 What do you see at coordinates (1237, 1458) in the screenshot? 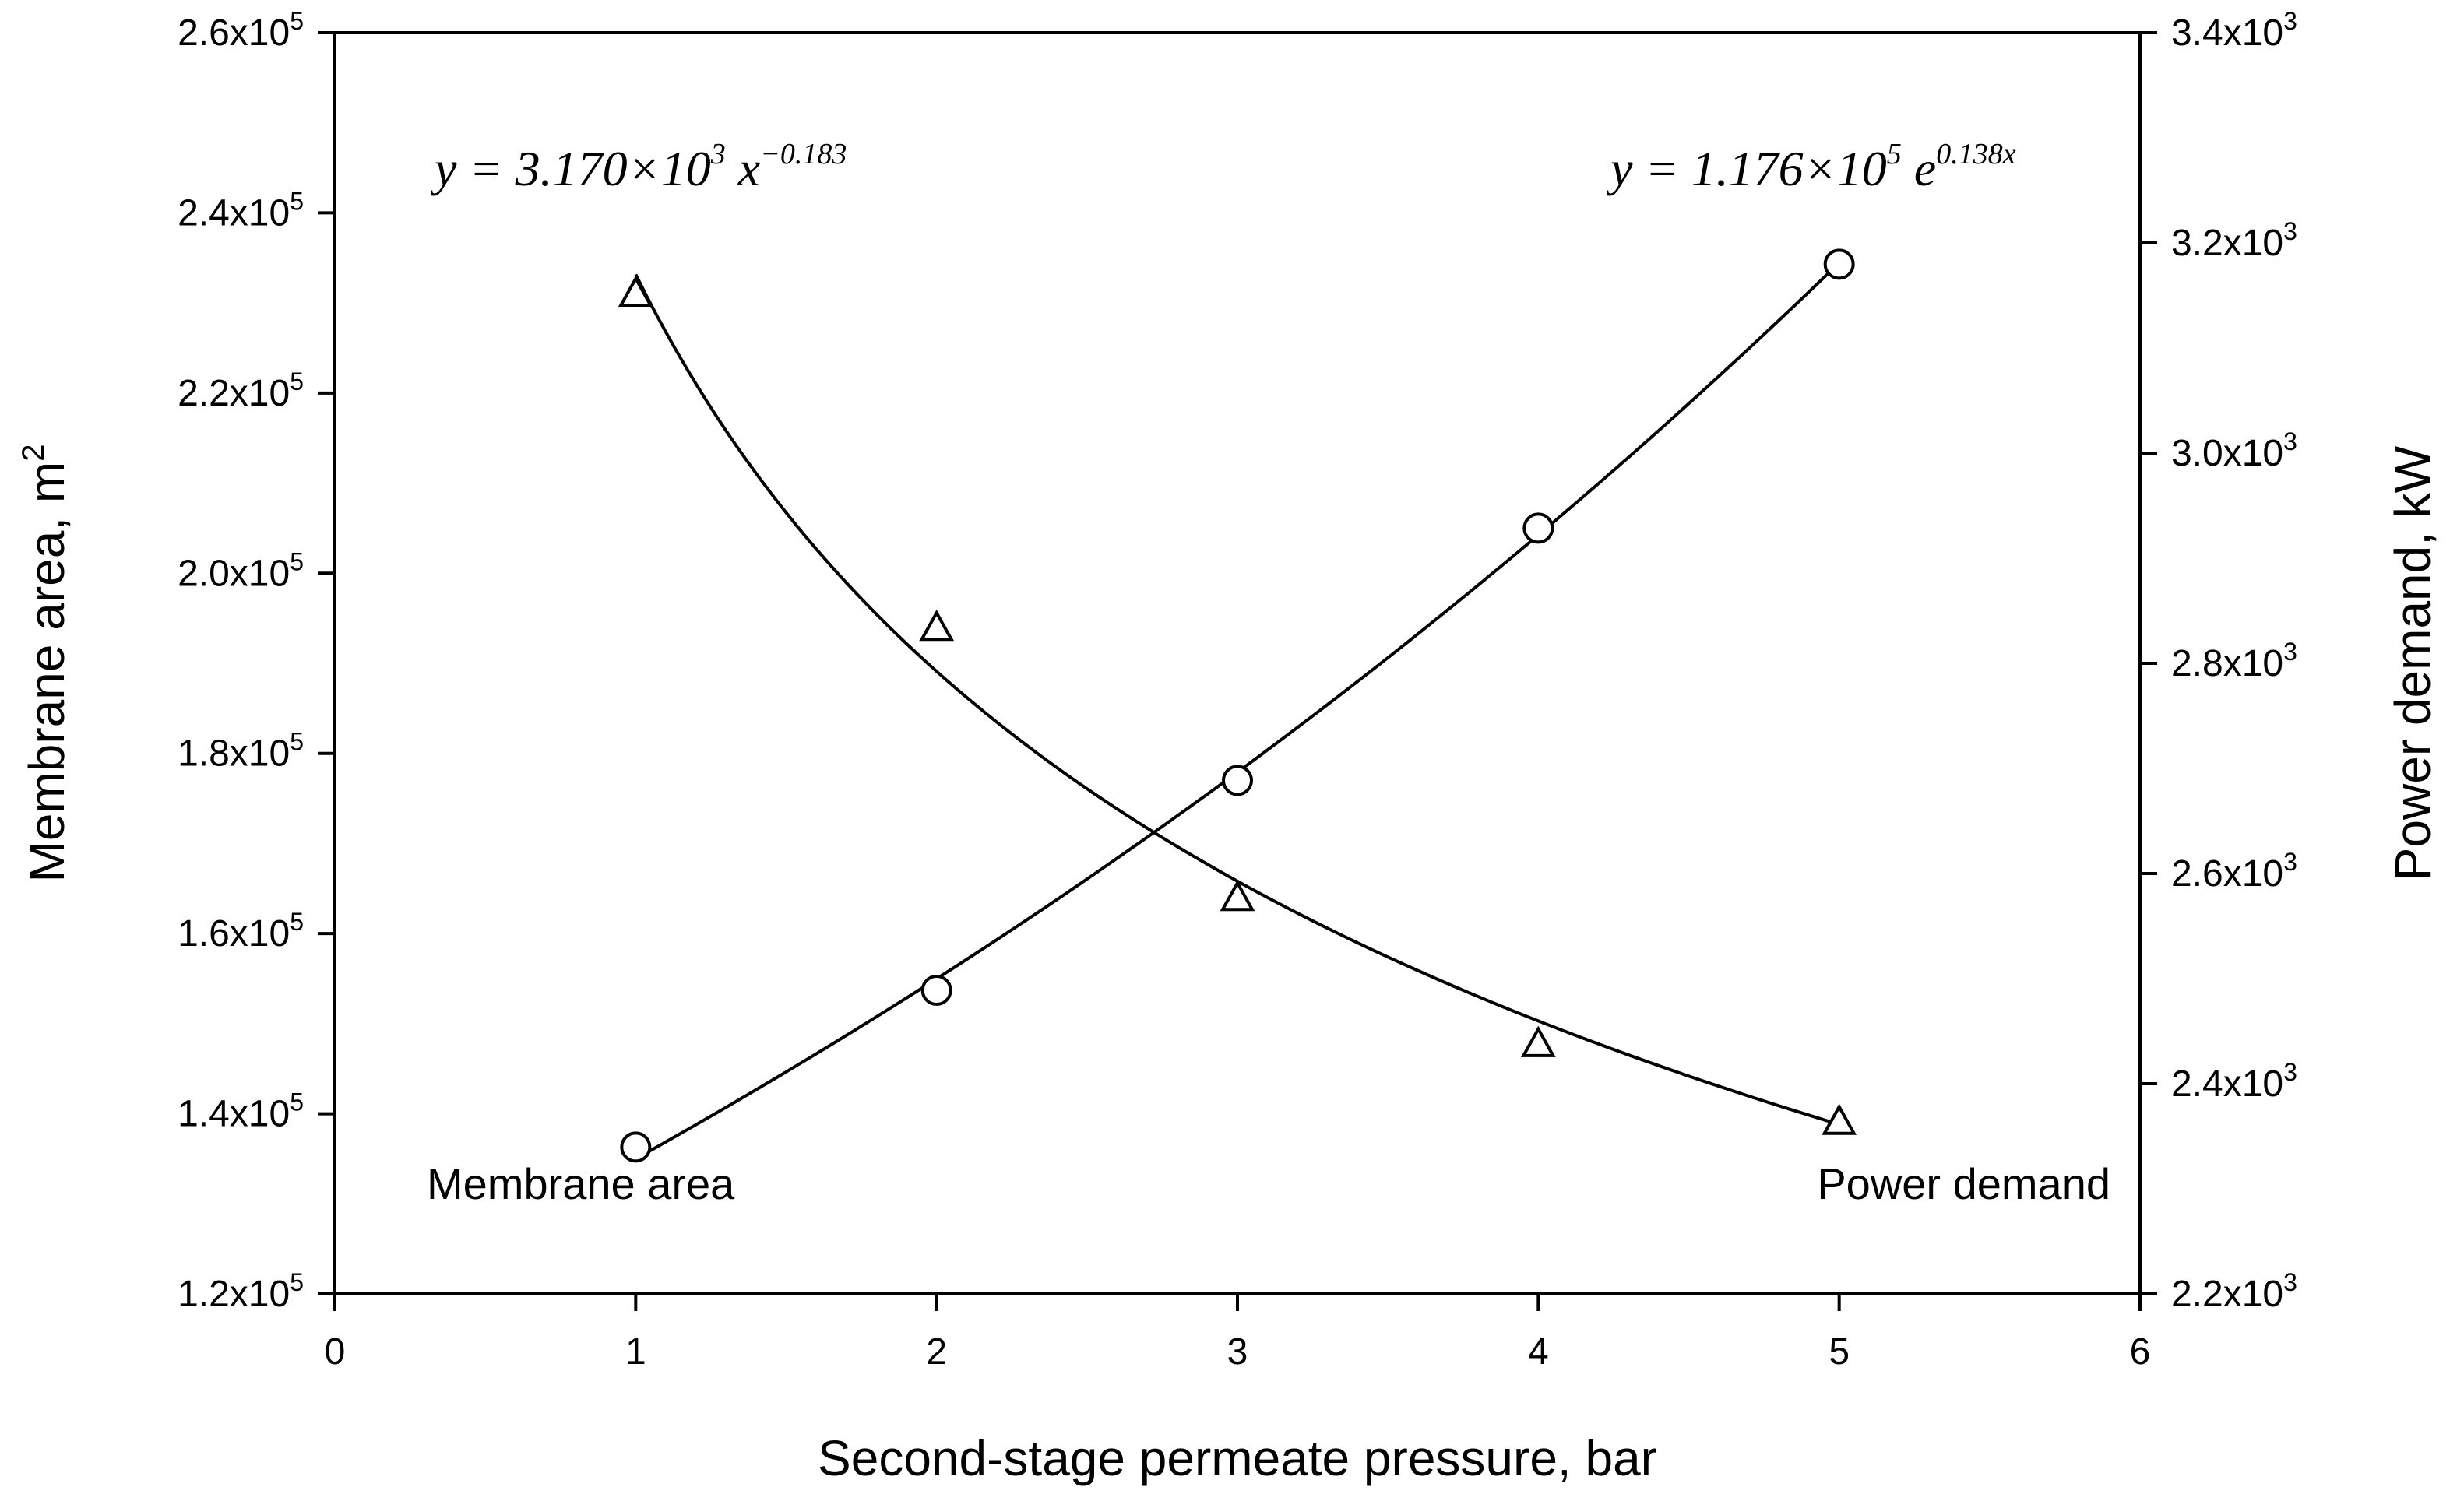
I see `x-axis-title: Second-stage permeate pressure, bar` at bounding box center [1237, 1458].